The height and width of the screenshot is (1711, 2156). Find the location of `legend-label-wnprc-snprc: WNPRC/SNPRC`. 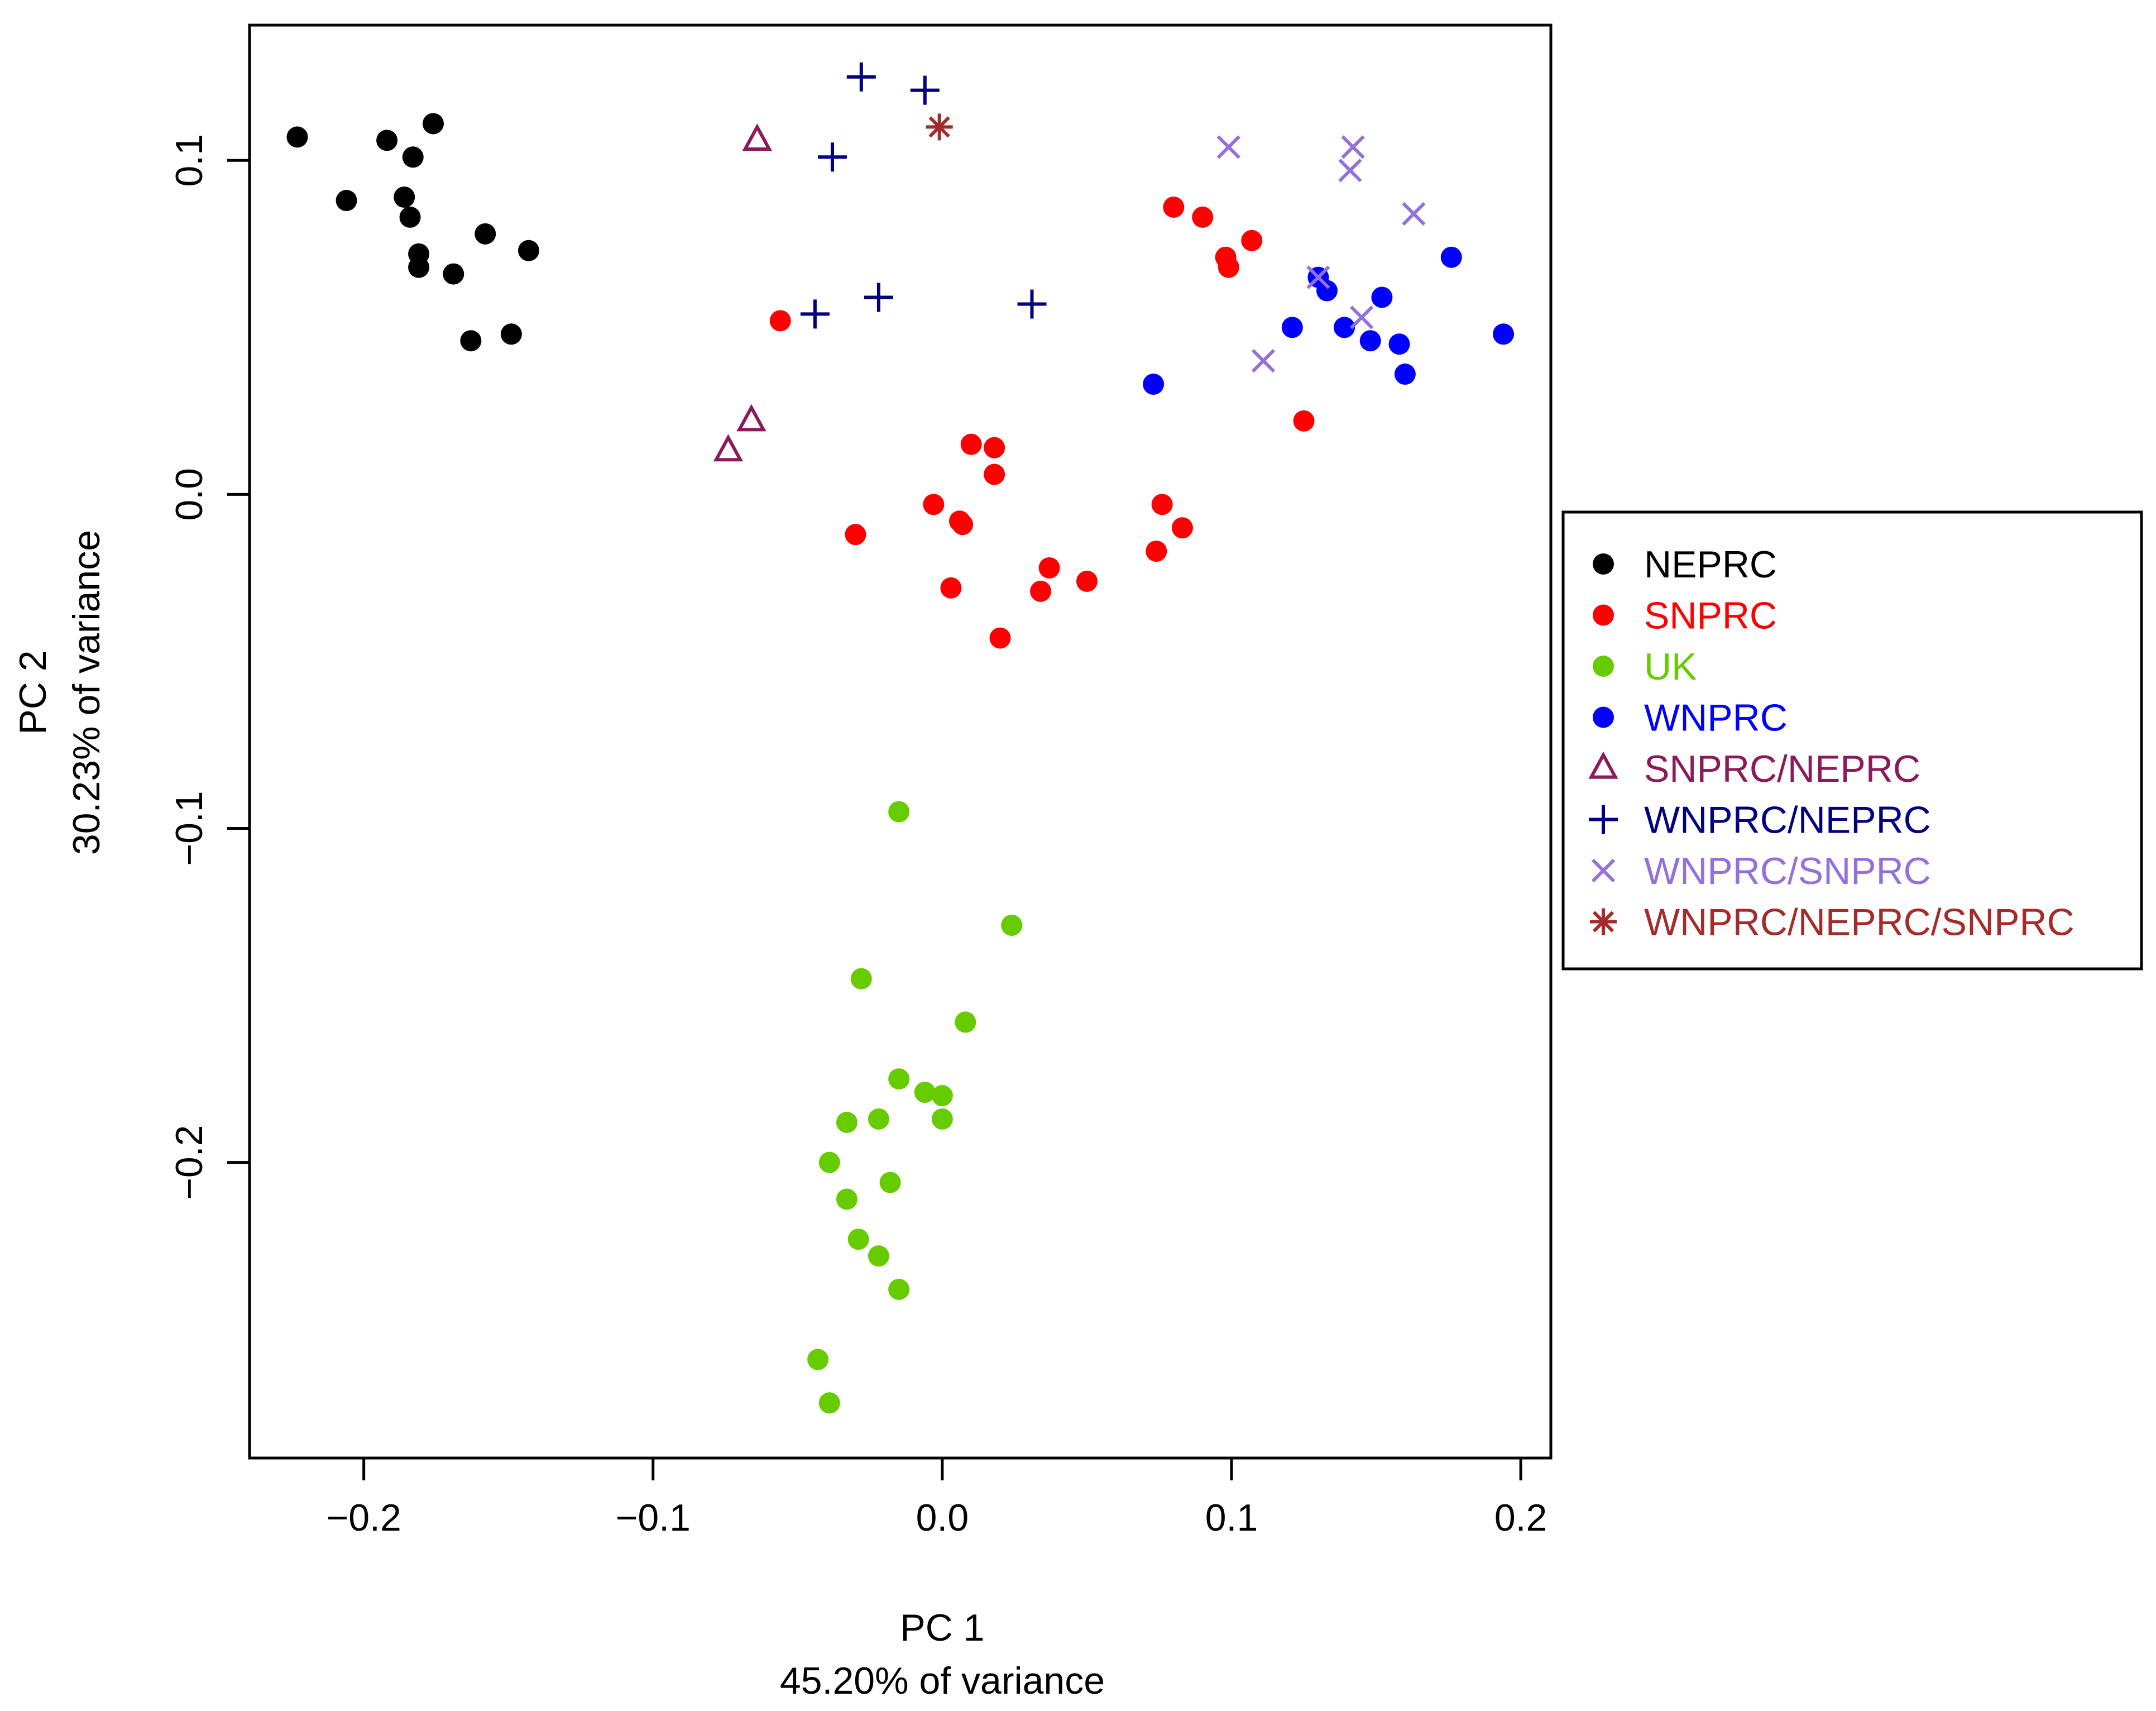

legend-label-wnprc-snprc: WNPRC/SNPRC is located at coordinates (1787, 871).